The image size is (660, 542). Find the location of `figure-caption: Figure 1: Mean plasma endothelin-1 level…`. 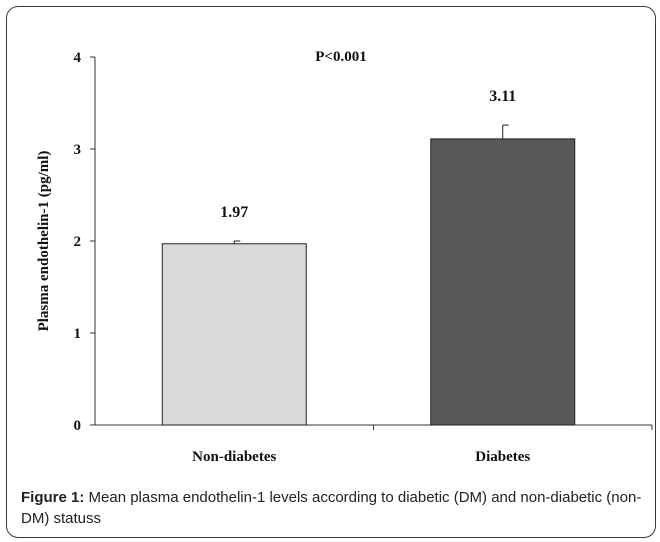

figure-caption: Figure 1: Mean plasma endothelin-1 level… is located at coordinates (336, 508).